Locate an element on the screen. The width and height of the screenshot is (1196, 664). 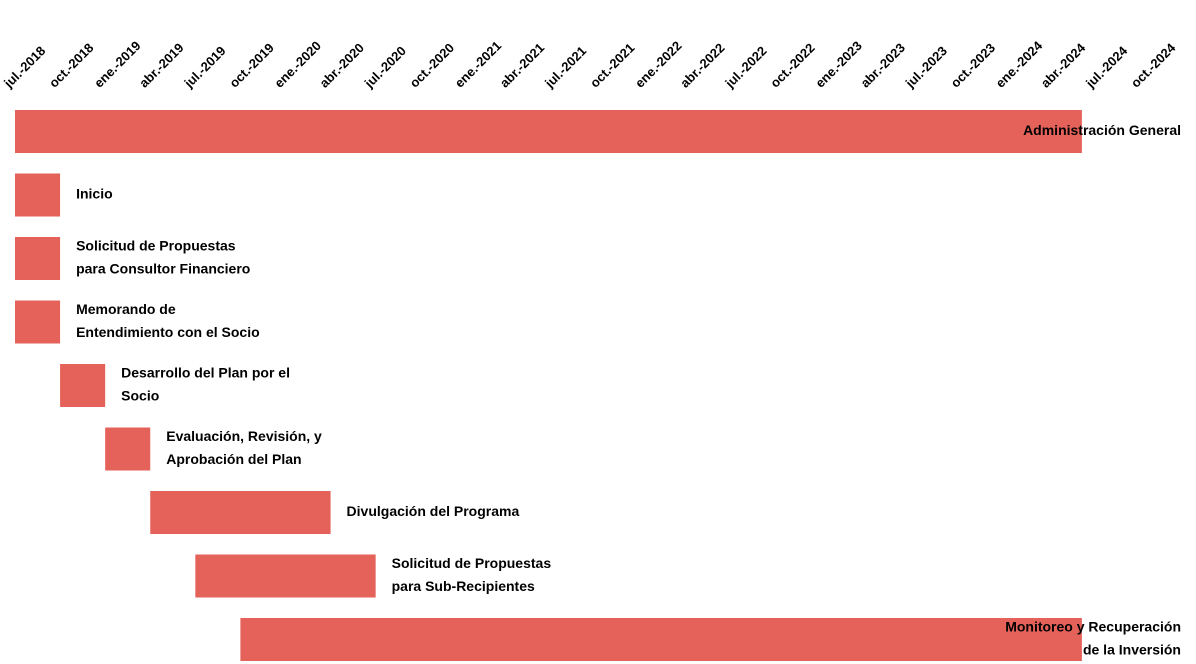
x-tick-label: jul.-2023 is located at coordinates (926, 67).